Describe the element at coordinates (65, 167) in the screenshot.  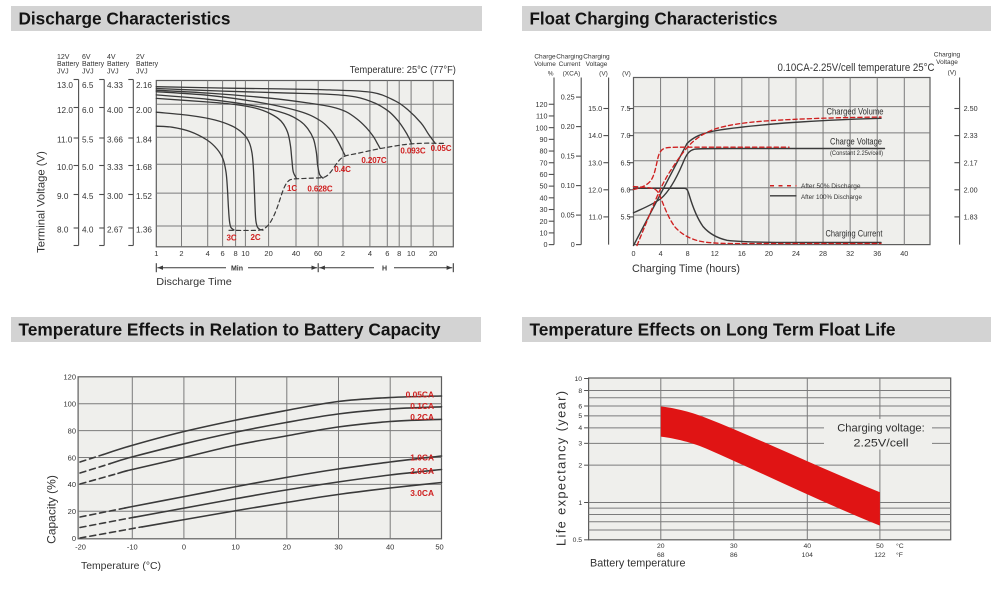
I see `svg-text: 10.0` at that location.